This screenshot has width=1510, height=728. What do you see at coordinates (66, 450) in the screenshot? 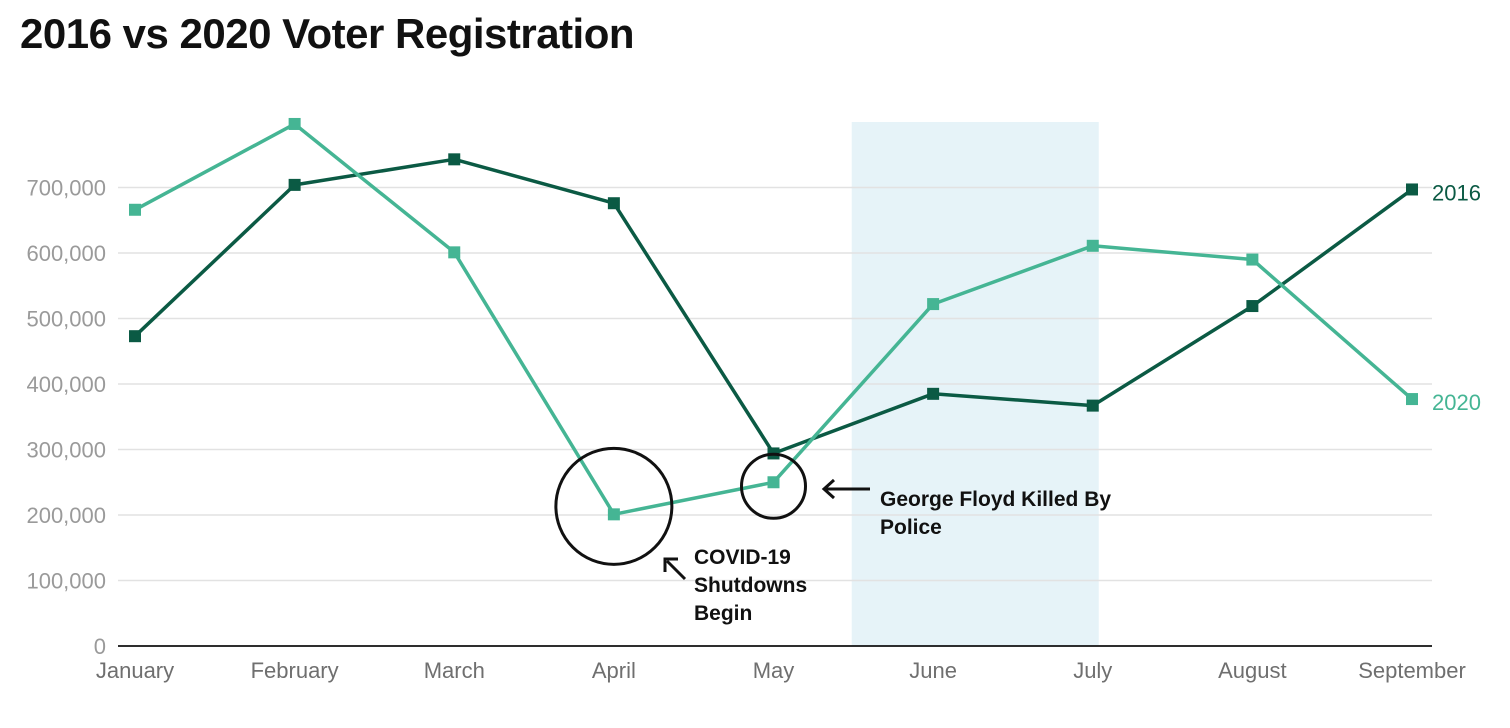
I see `y-tick-label: 300,000` at bounding box center [66, 450].